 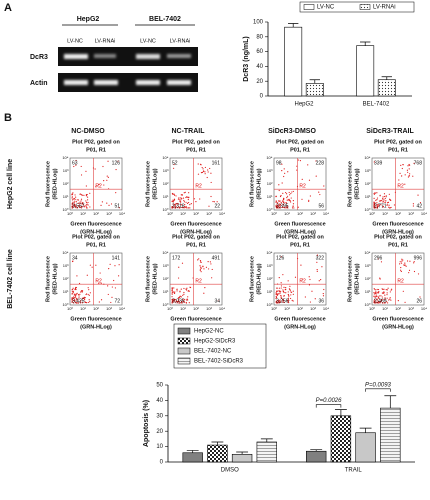 I want to click on y-tick-label: 10³, so click(x=66, y=265).